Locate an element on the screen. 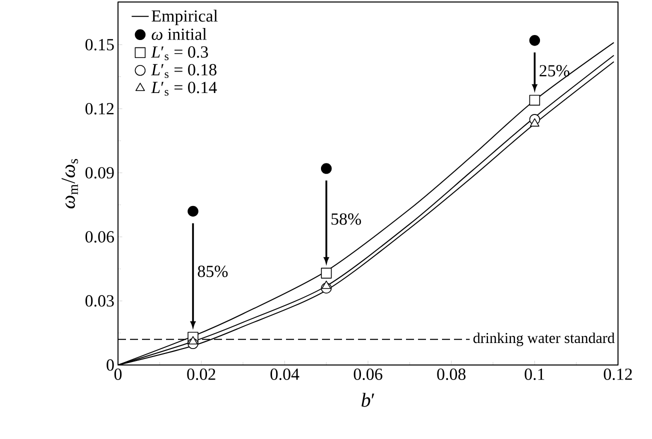  y-tick-label: 0 is located at coordinates (110, 365).